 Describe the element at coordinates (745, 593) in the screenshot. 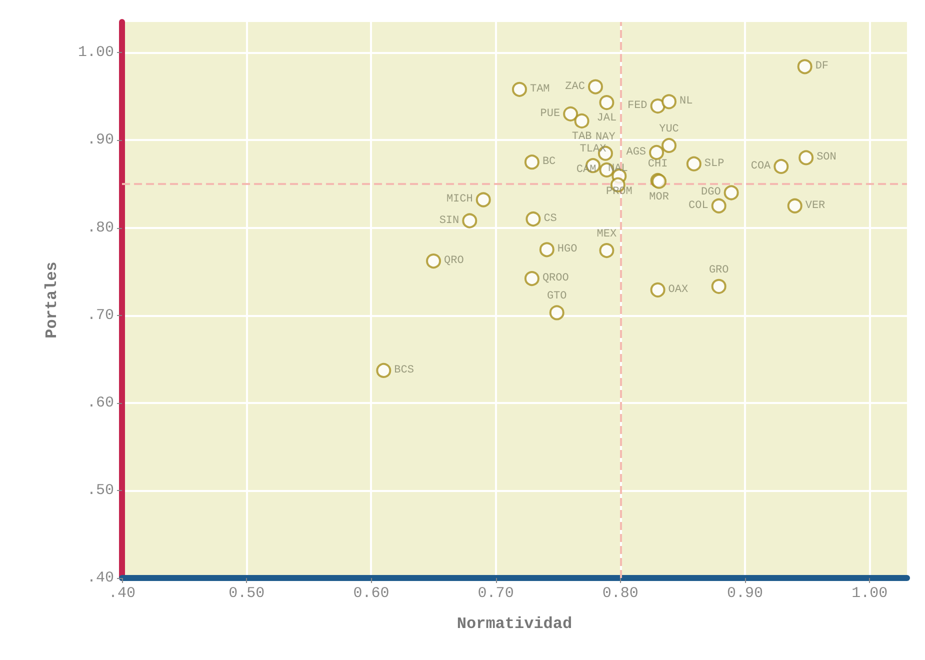

I see `x-tick-label: 0.90` at that location.